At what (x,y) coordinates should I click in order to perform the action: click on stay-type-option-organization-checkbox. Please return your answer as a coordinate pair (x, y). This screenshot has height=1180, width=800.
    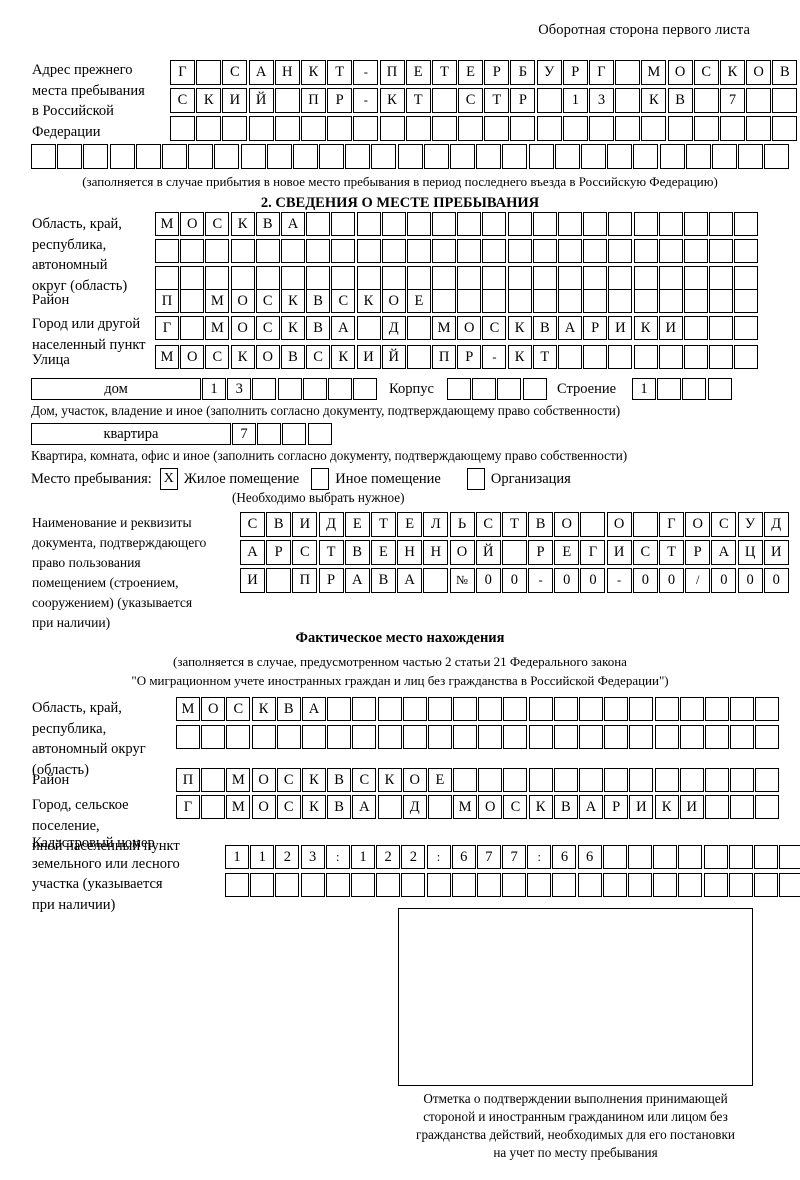
    Looking at the image, I should click on (475, 479).